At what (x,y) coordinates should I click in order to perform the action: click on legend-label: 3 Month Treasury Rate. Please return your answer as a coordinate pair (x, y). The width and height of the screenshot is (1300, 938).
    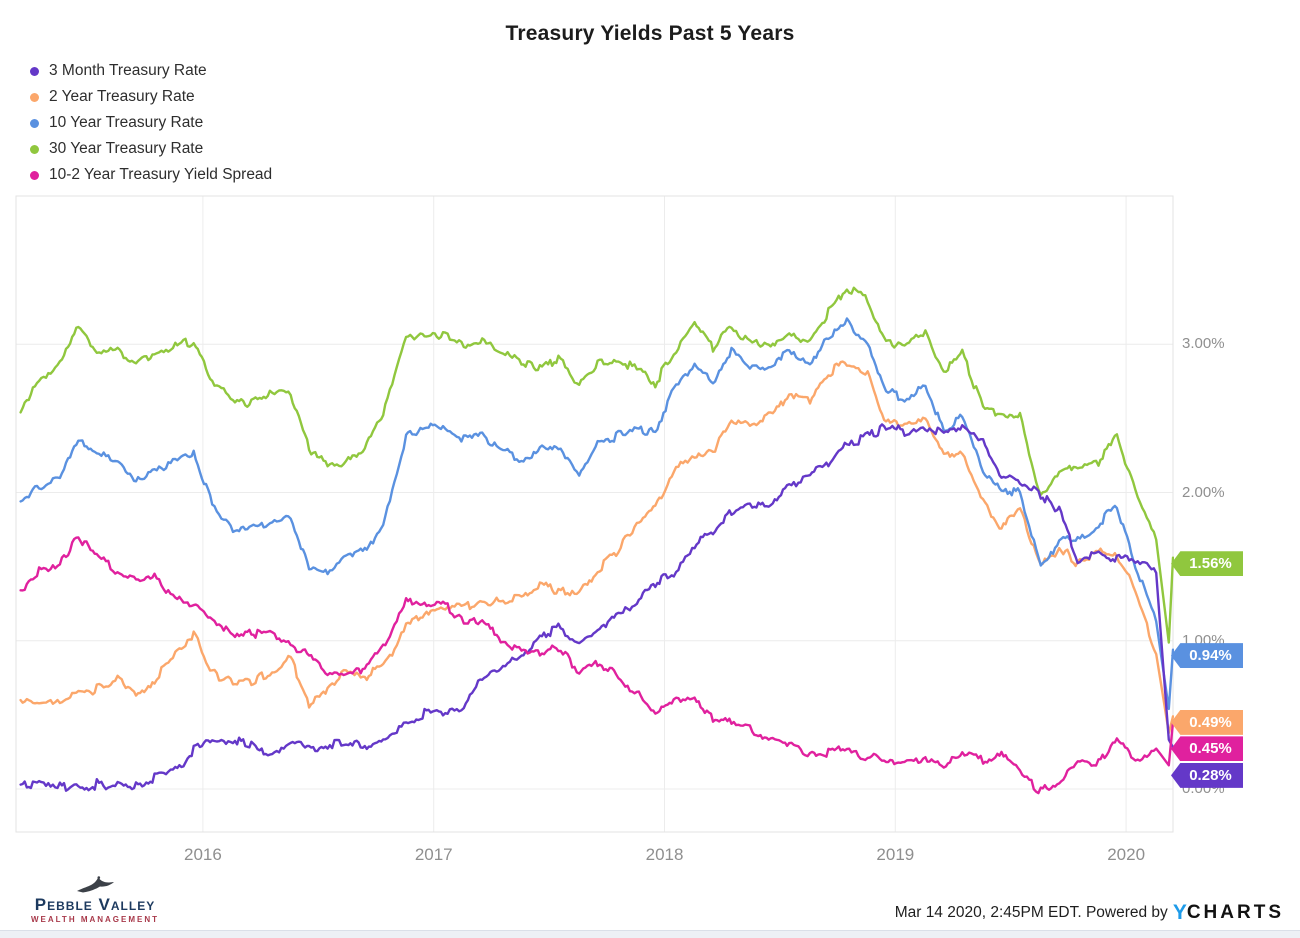
    Looking at the image, I should click on (128, 70).